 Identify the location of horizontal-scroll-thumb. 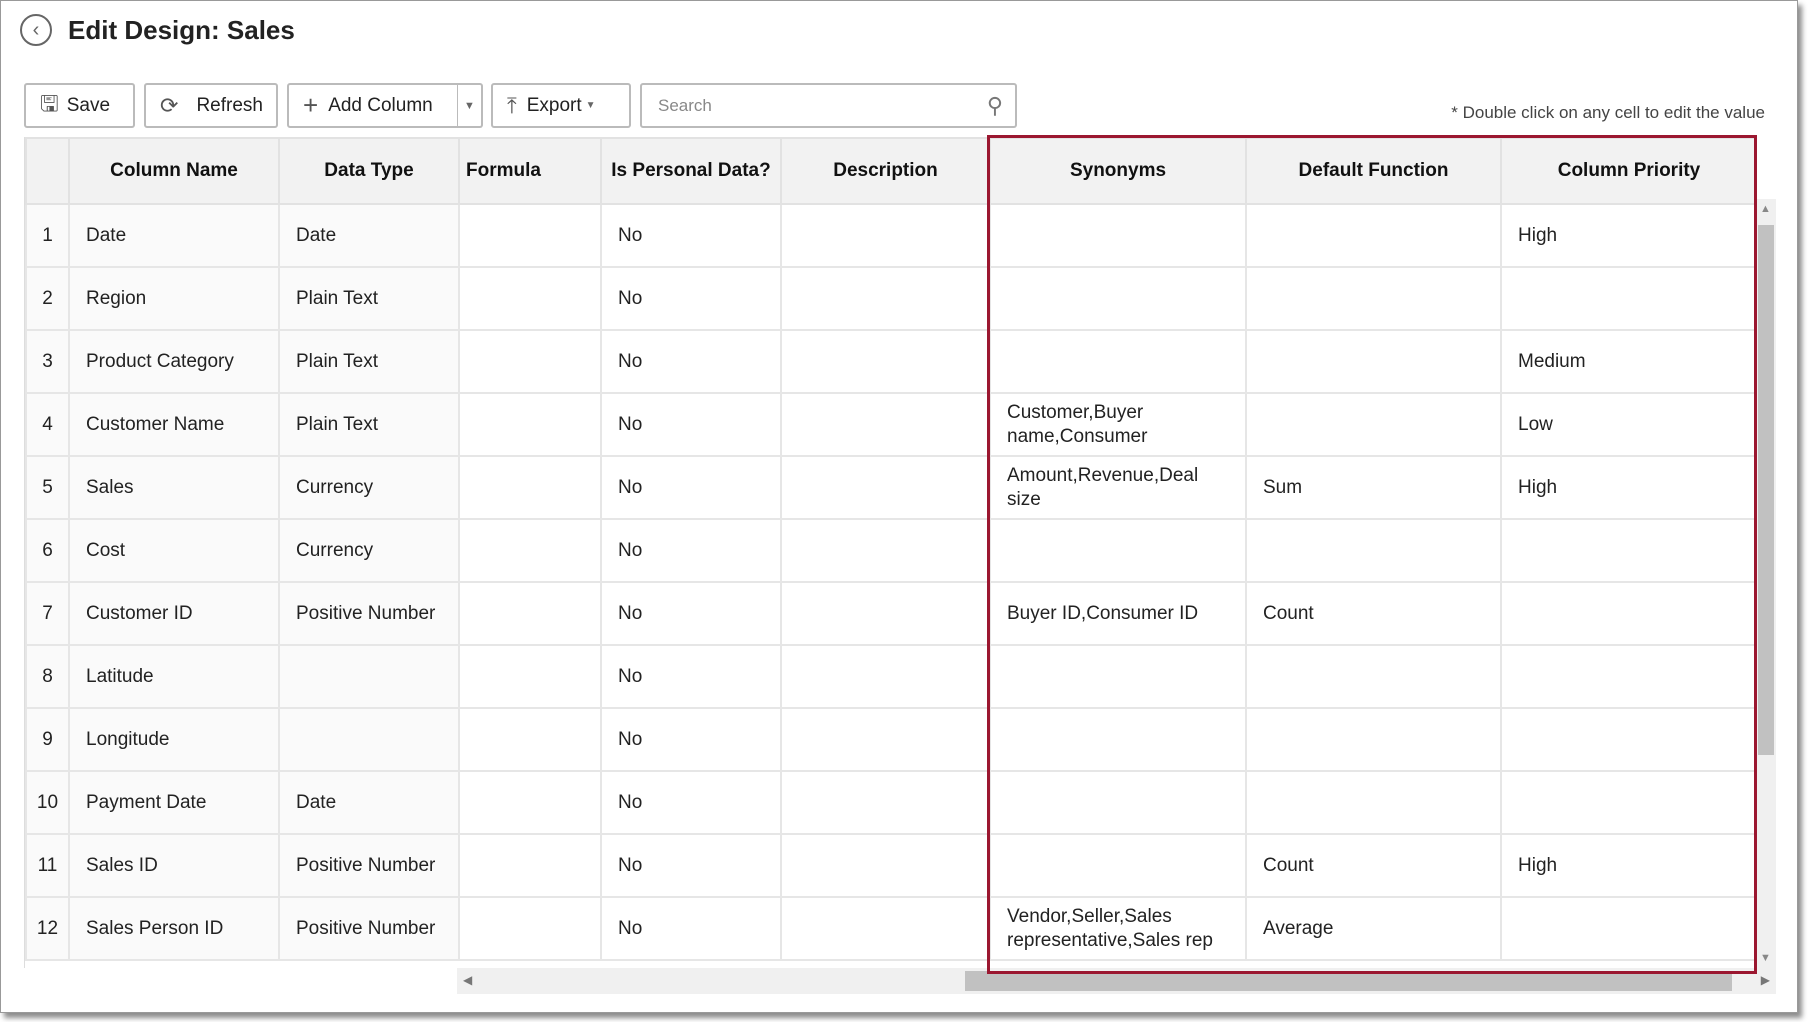
(1348, 981).